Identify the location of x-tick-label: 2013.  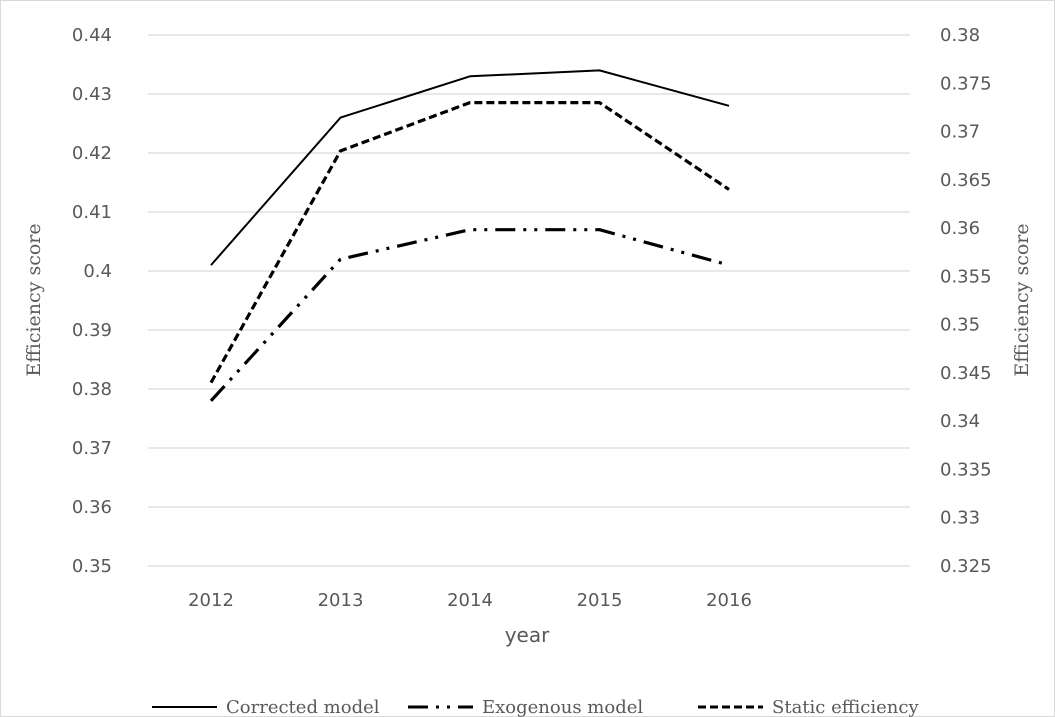
(341, 600).